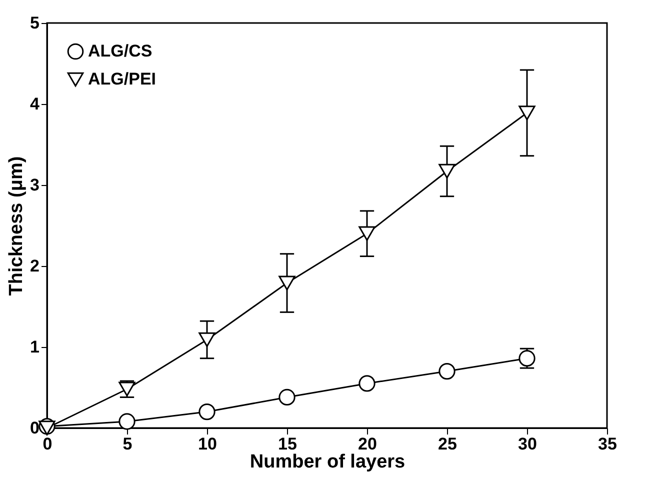 Image resolution: width=656 pixels, height=500 pixels. What do you see at coordinates (207, 444) in the screenshot?
I see `x-tick-label: 10` at bounding box center [207, 444].